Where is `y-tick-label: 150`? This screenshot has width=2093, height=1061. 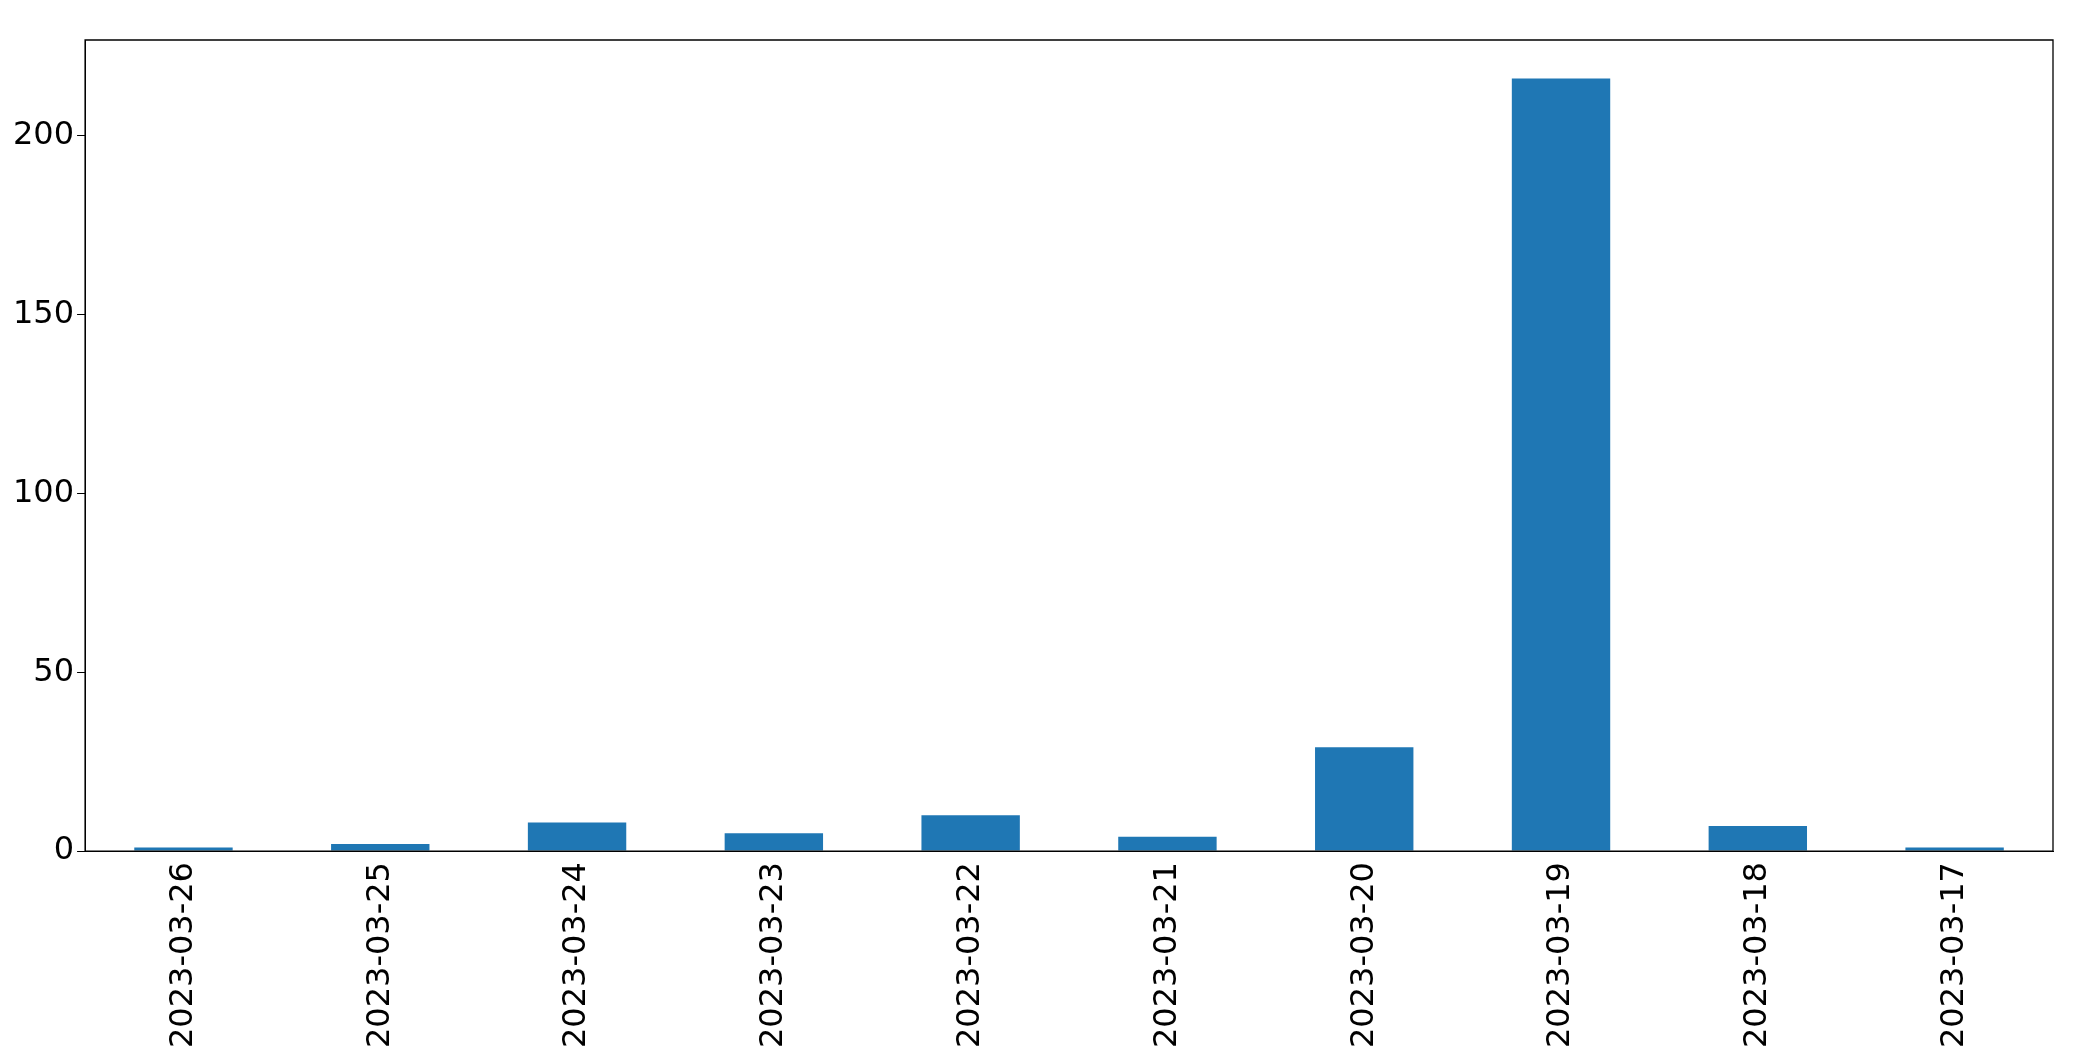 y-tick-label: 150 is located at coordinates (44, 311).